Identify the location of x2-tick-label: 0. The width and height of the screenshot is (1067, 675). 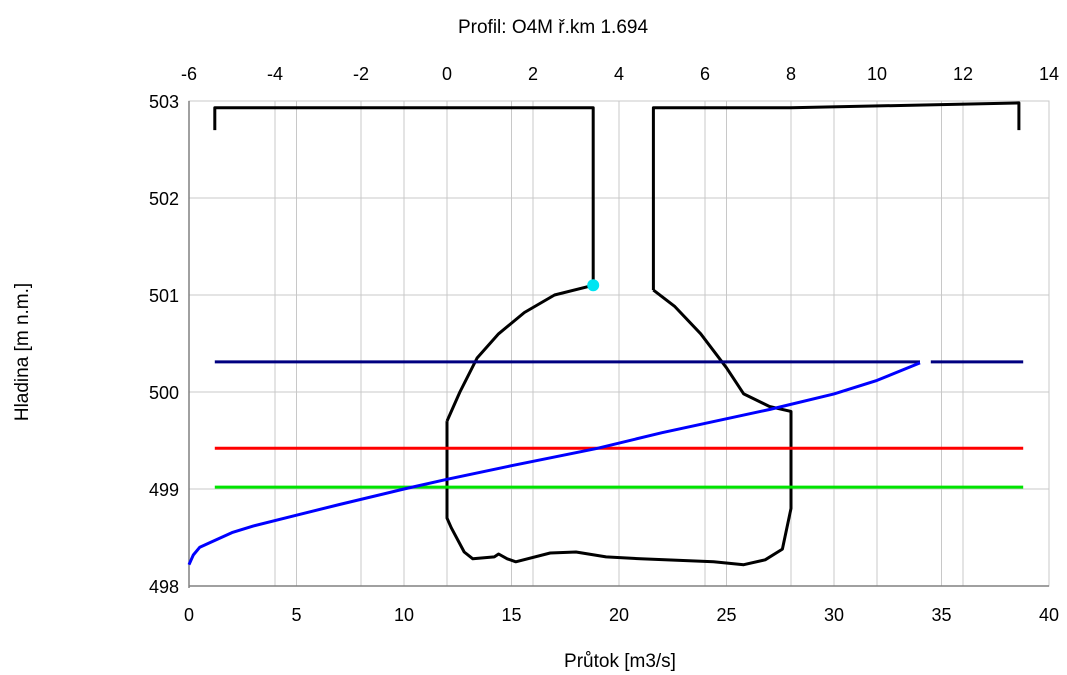
(447, 74).